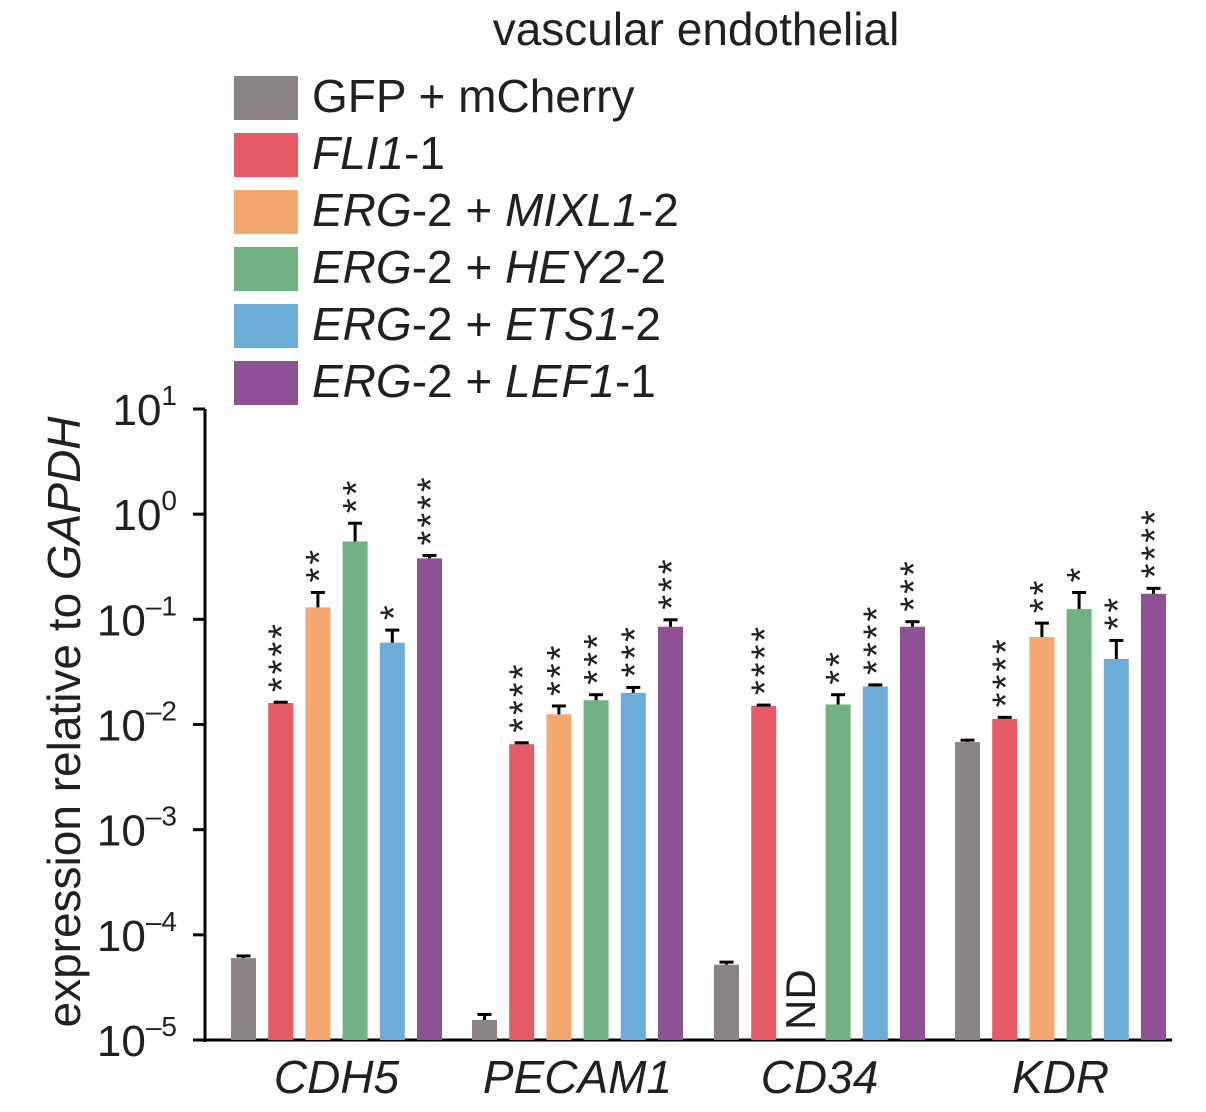 The height and width of the screenshot is (1112, 1206). Describe the element at coordinates (137, 828) in the screenshot. I see `y-tick-label: 10⁻³` at that location.